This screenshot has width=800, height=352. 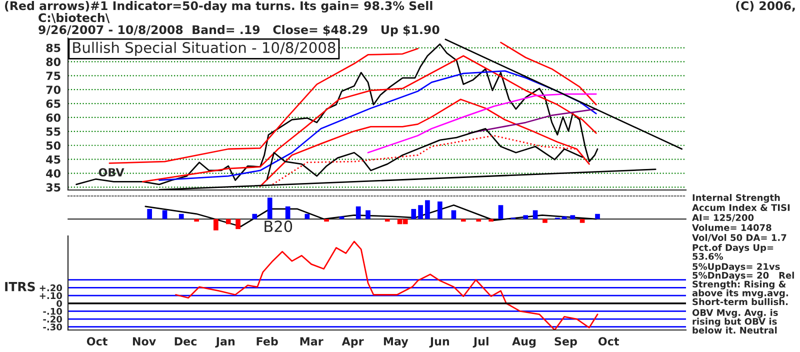 I want to click on y-tick-label: 45, so click(x=53, y=159).